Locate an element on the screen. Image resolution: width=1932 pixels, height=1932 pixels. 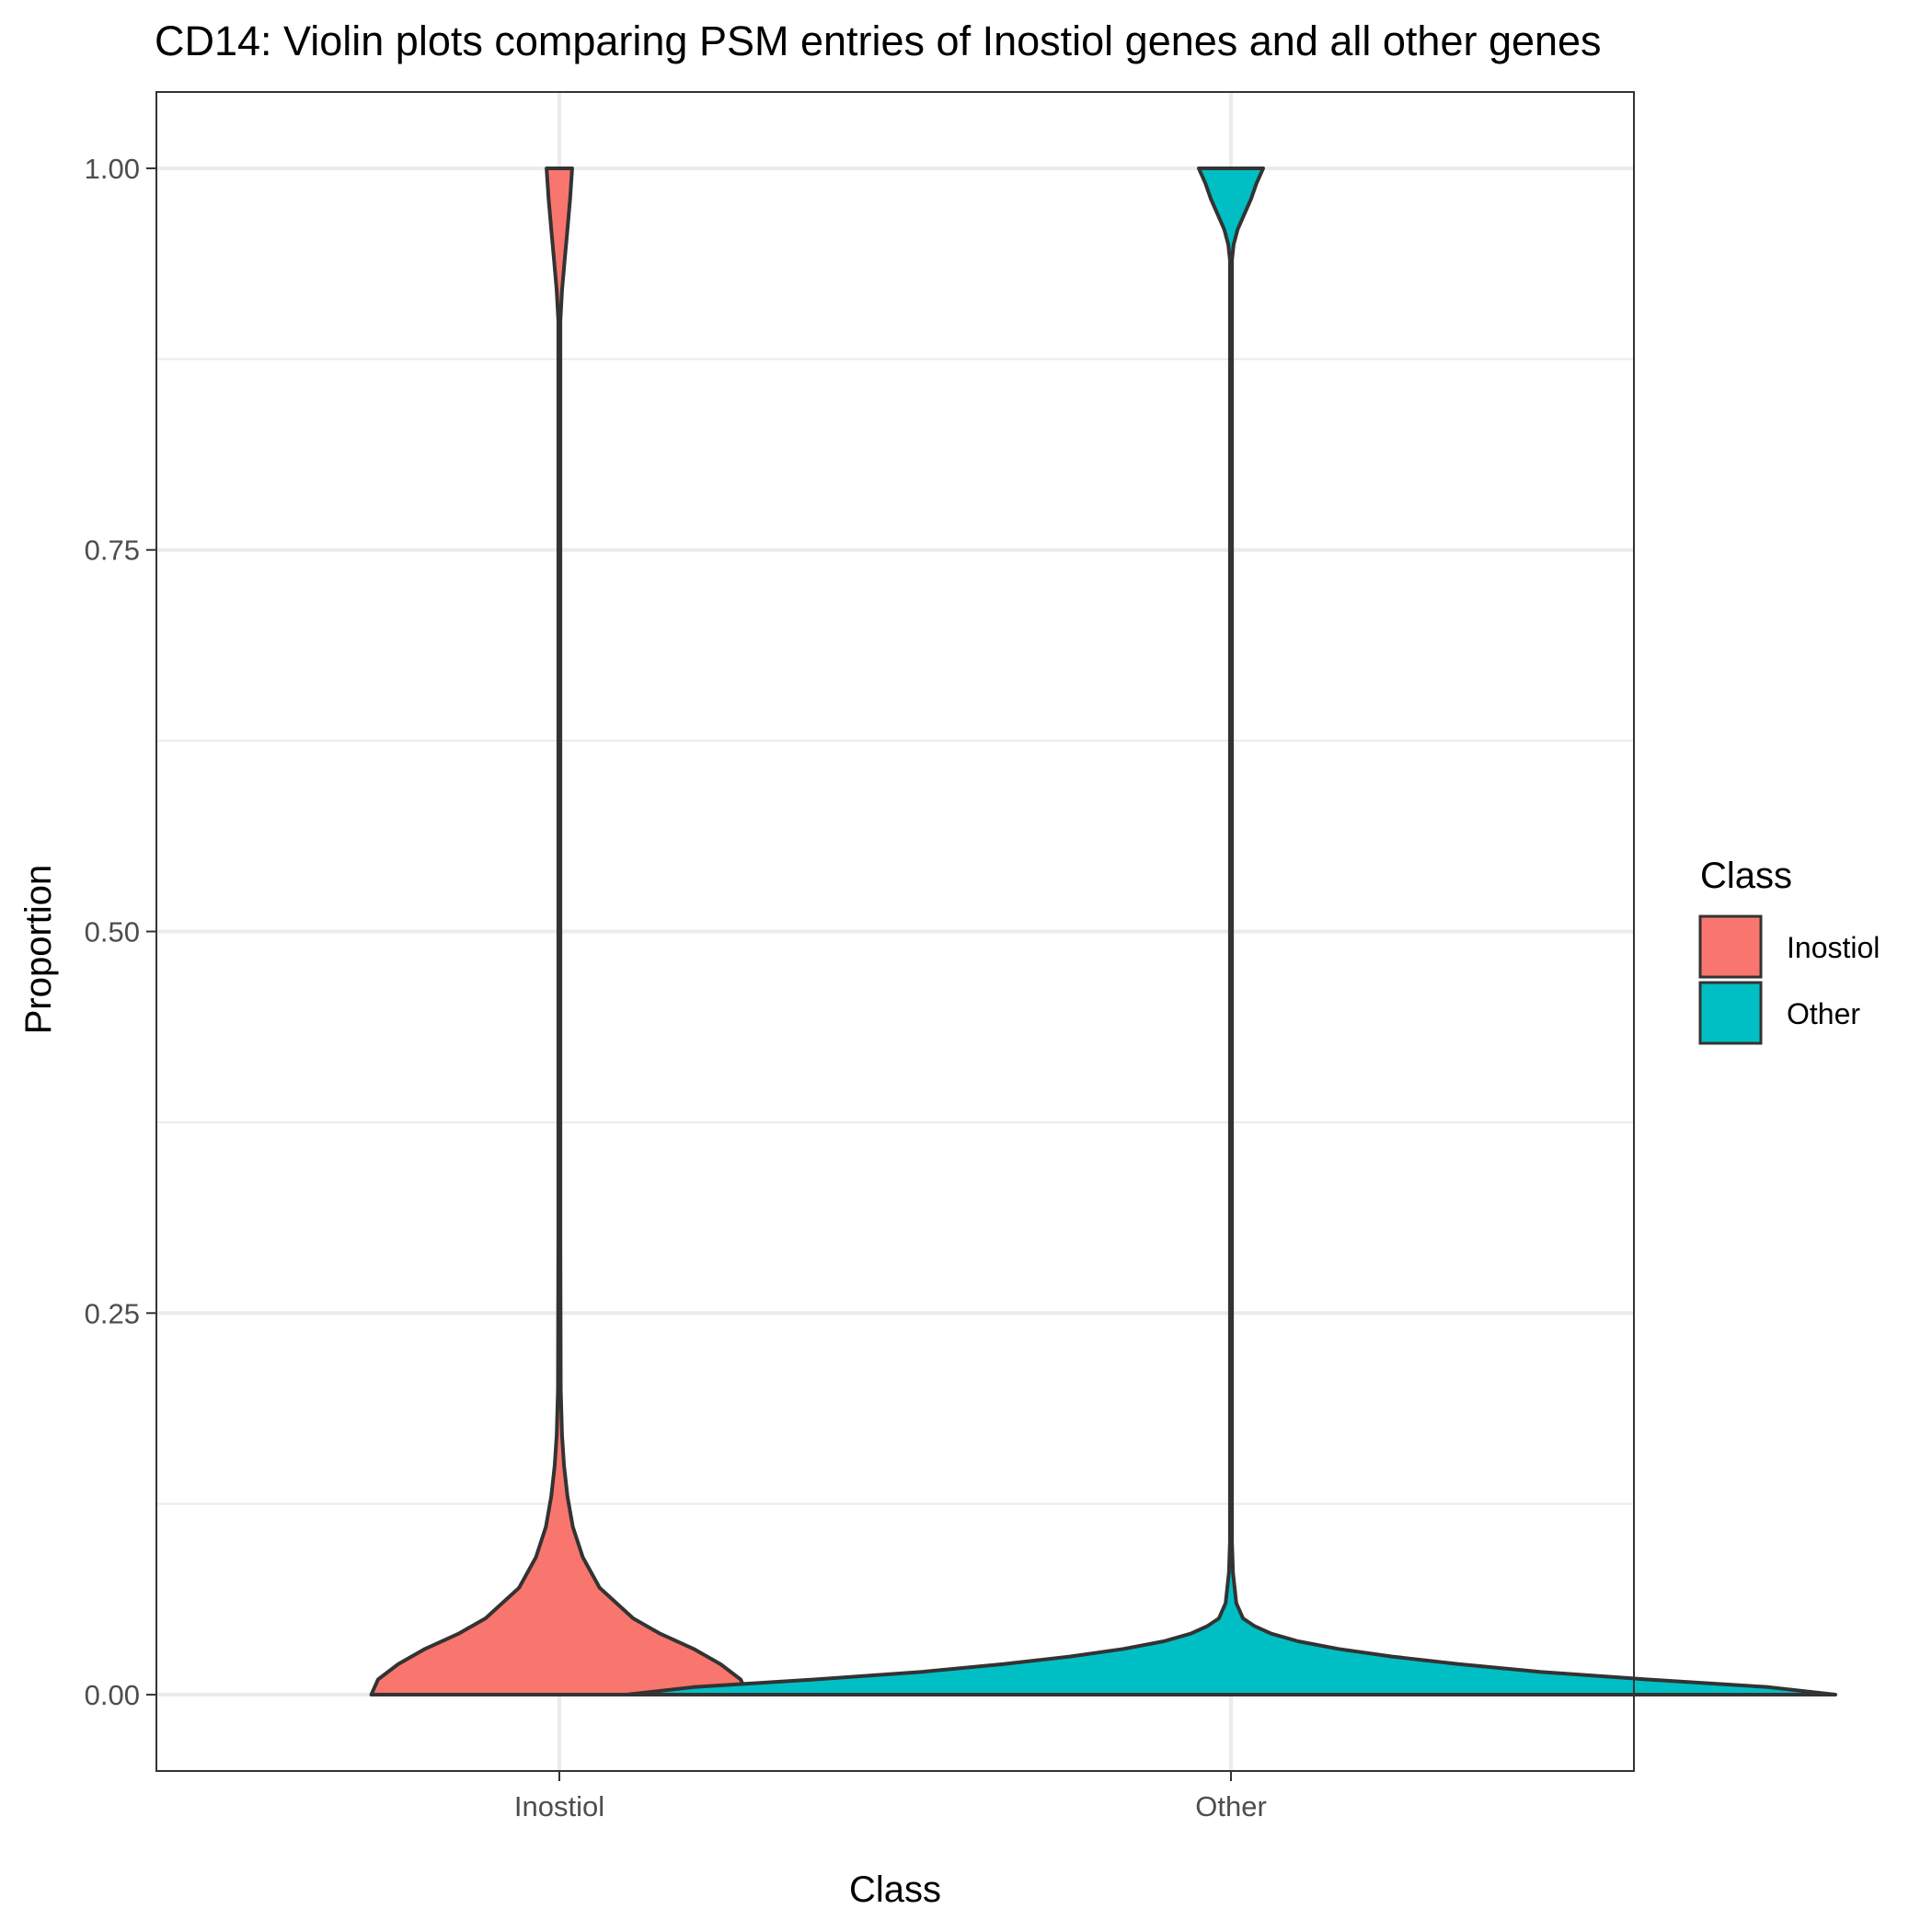
y-axis-title: Proportion is located at coordinates (38, 950).